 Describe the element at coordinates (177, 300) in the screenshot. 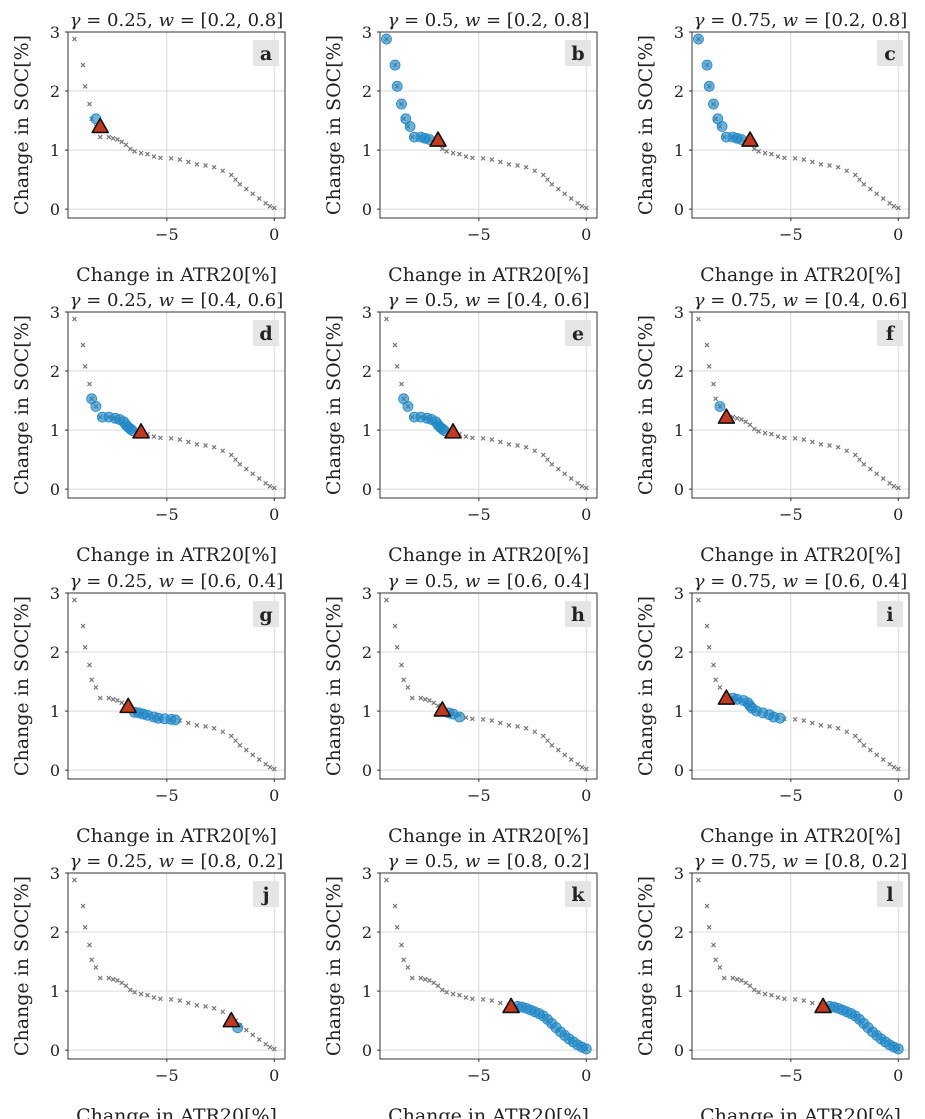

I see `panel-title: γ = 0.25, w = [0.4, 0.6]` at that location.